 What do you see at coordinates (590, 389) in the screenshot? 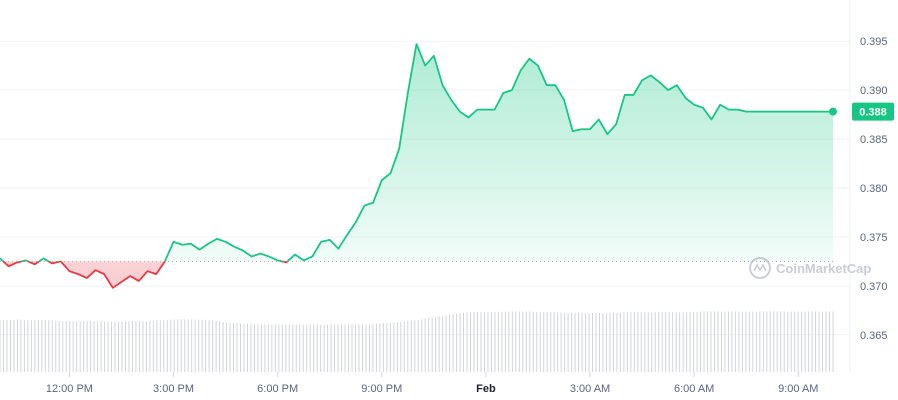
I see `x-tick-label: 3:00 AM` at bounding box center [590, 389].